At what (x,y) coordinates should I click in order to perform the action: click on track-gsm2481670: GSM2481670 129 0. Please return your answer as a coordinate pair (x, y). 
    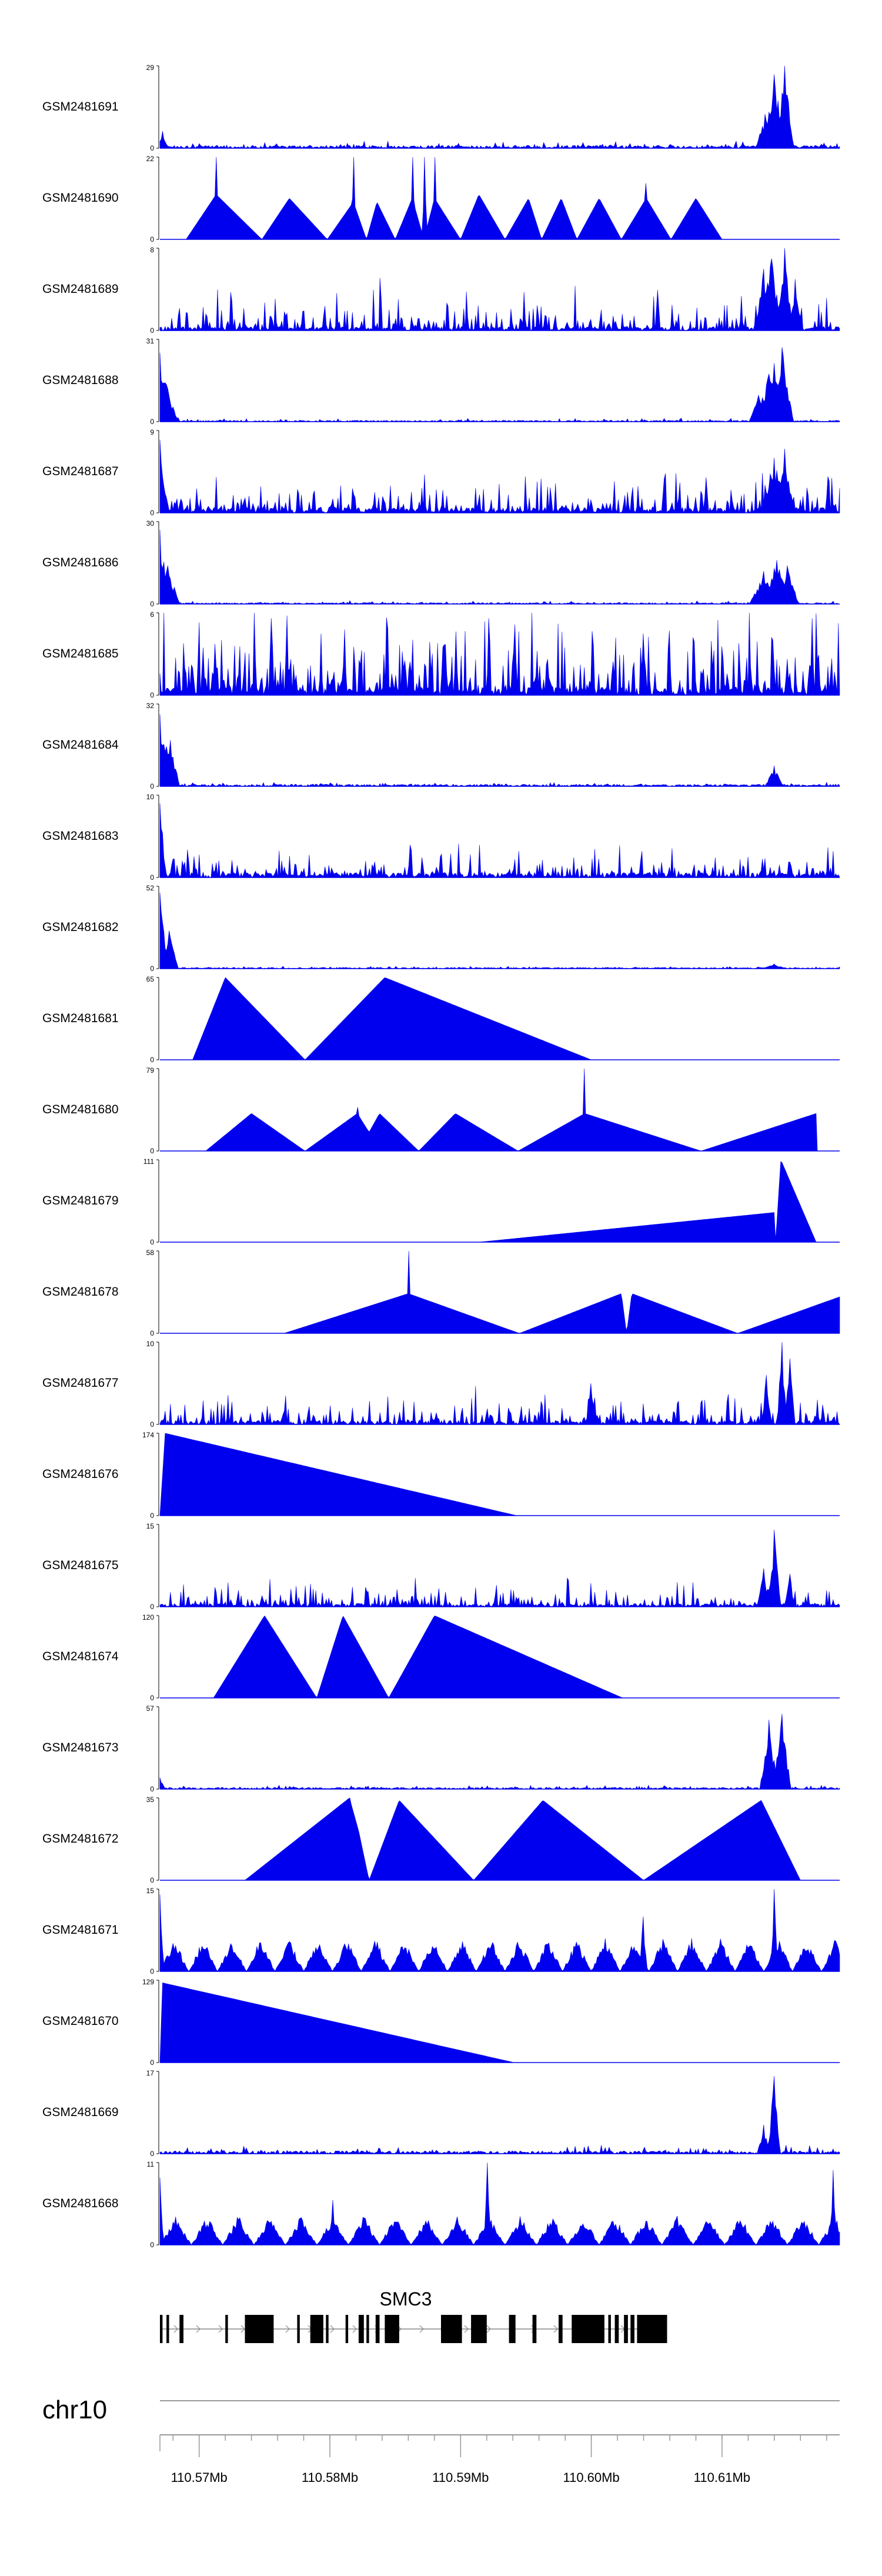
    Looking at the image, I should click on (441, 2022).